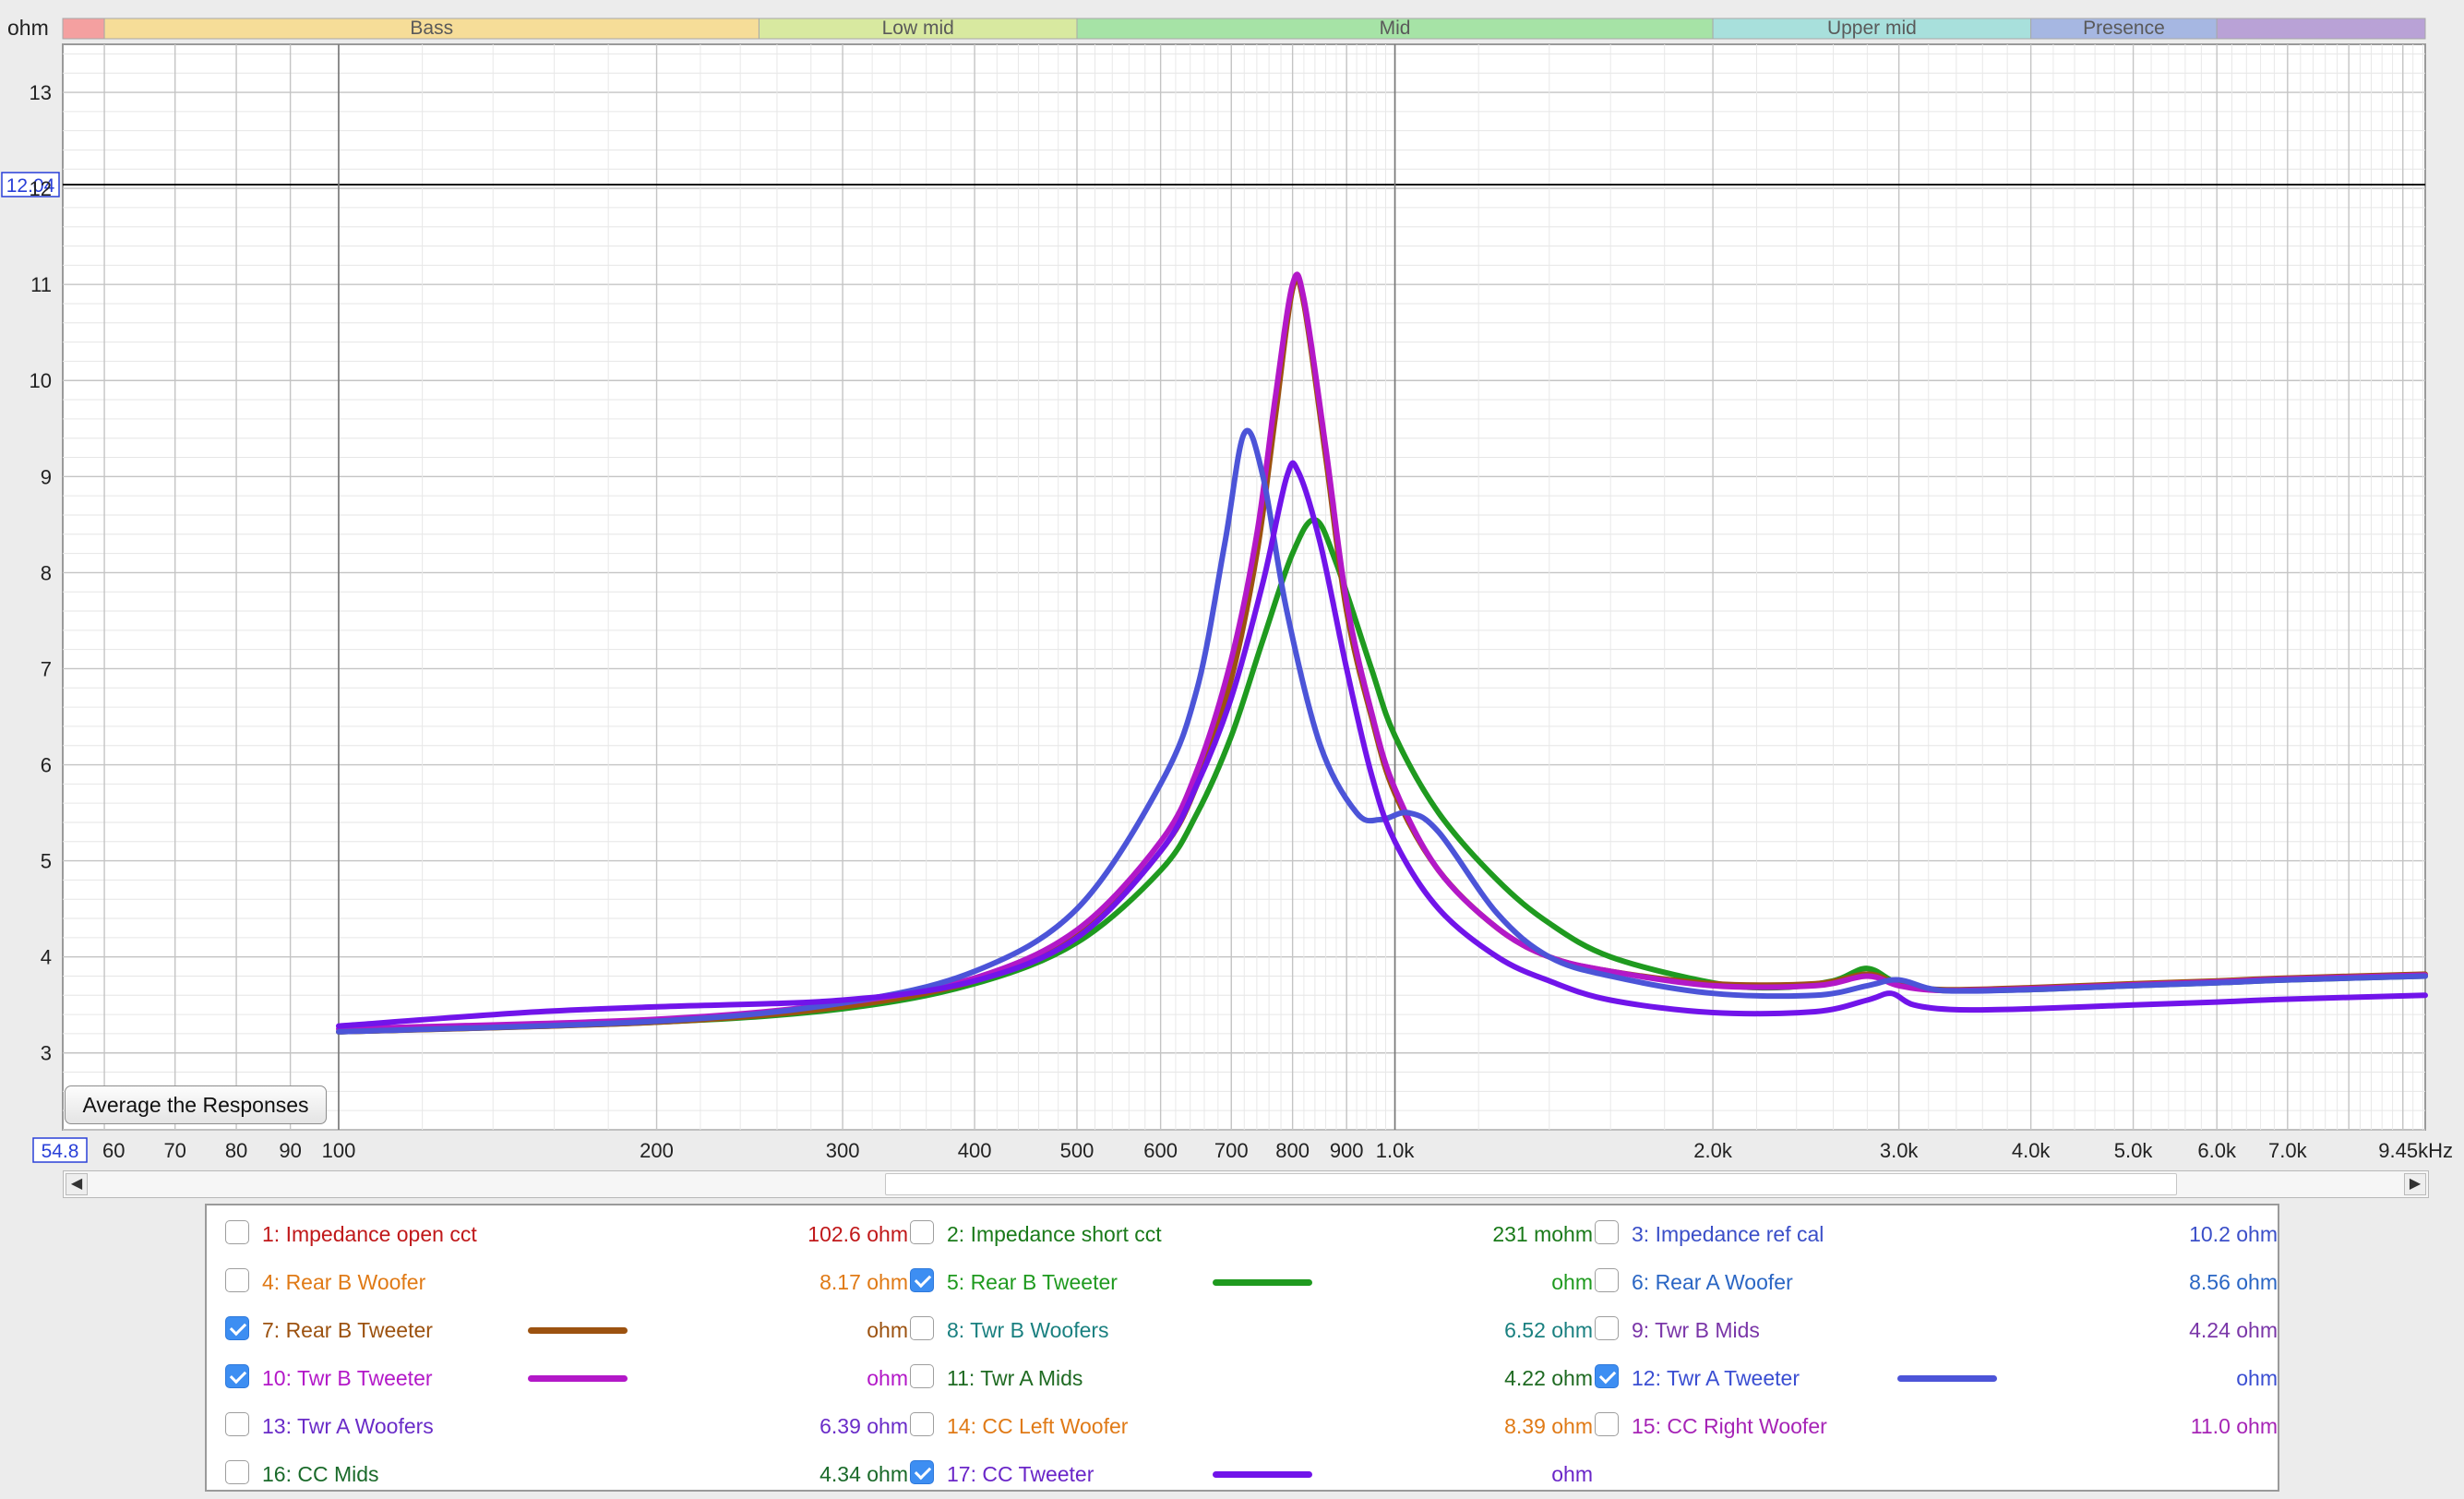  I want to click on legend-value: 11.0 ohm, so click(2234, 1426).